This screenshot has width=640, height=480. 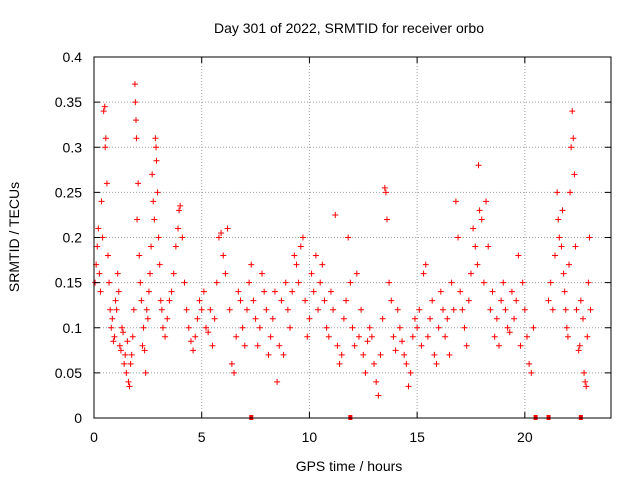 What do you see at coordinates (94, 437) in the screenshot?
I see `x-tick-label: 0` at bounding box center [94, 437].